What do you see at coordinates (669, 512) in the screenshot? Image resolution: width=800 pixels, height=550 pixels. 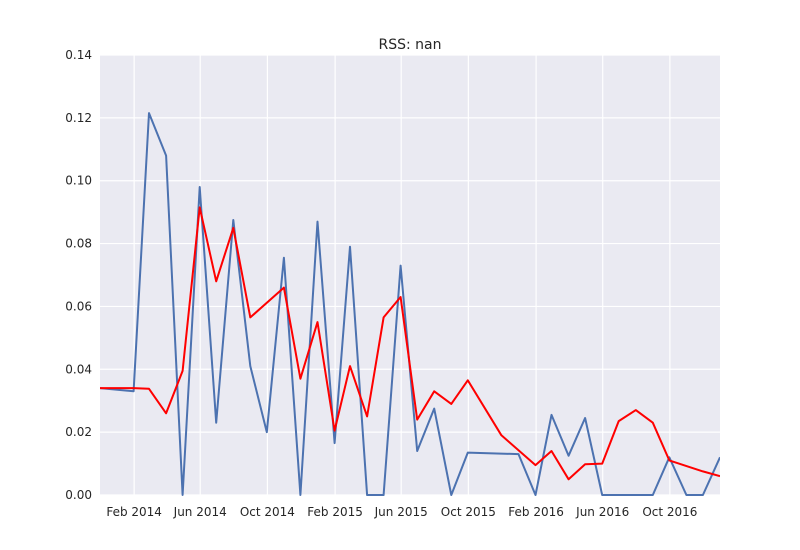 I see `x-tick-label: Oct 2016` at bounding box center [669, 512].